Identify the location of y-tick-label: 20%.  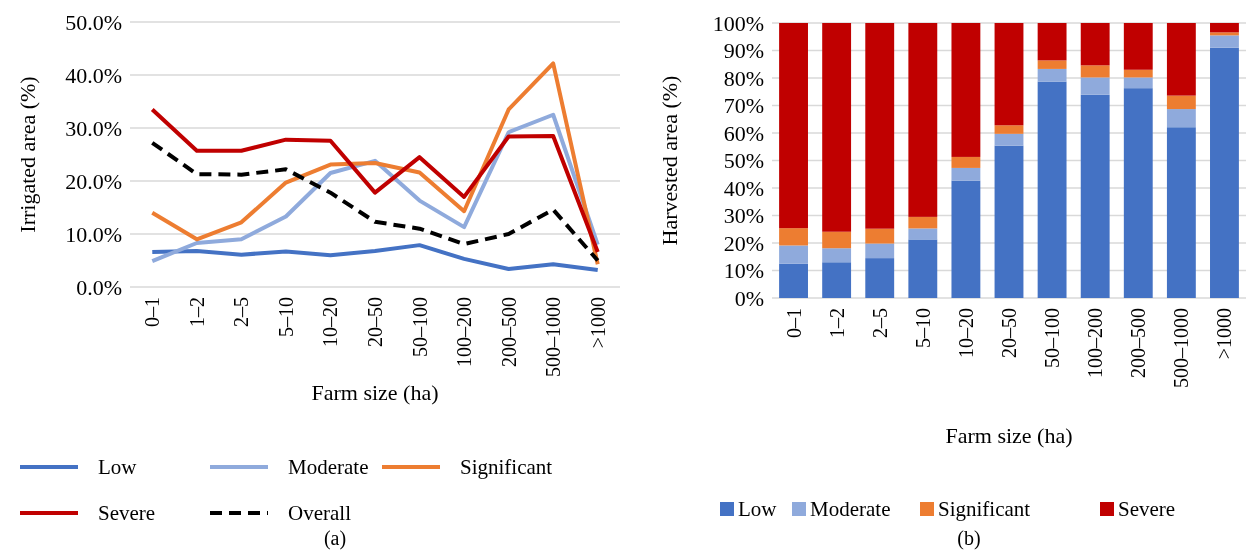
(743, 243).